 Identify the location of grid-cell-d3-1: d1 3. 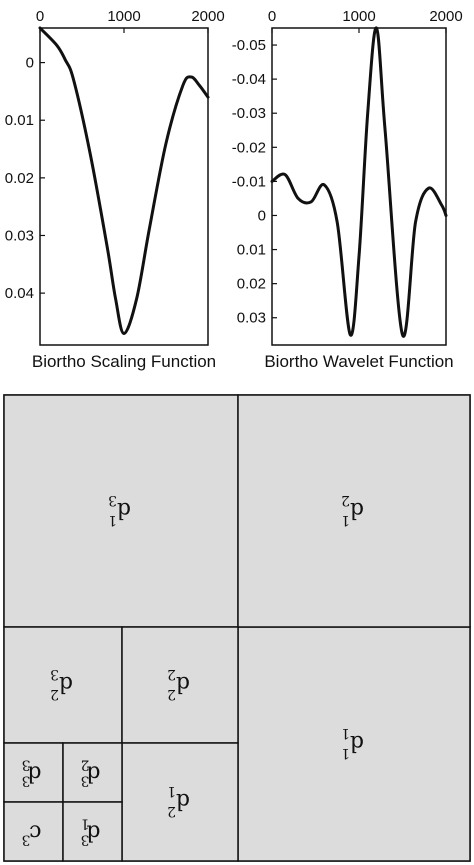
(121, 511).